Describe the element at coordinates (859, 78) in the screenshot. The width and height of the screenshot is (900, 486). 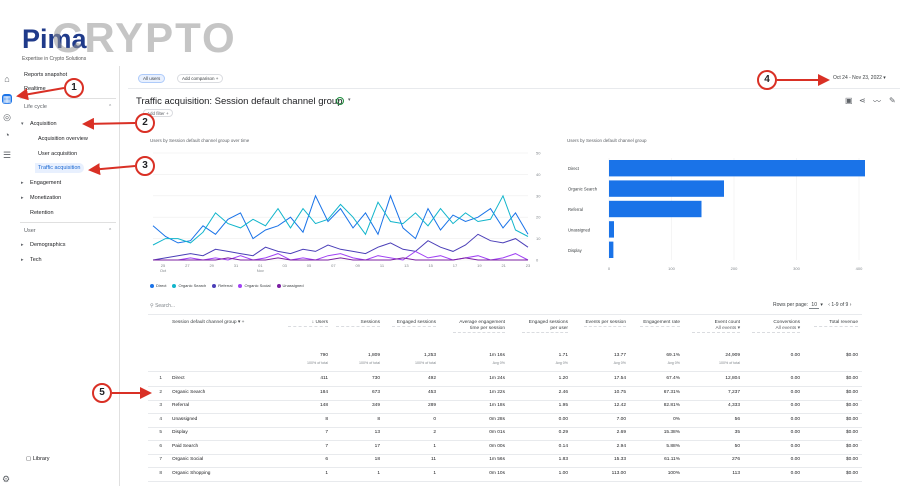
I see `date-range-picker: Oct 24 - Nov 23, 2022 ▾` at that location.